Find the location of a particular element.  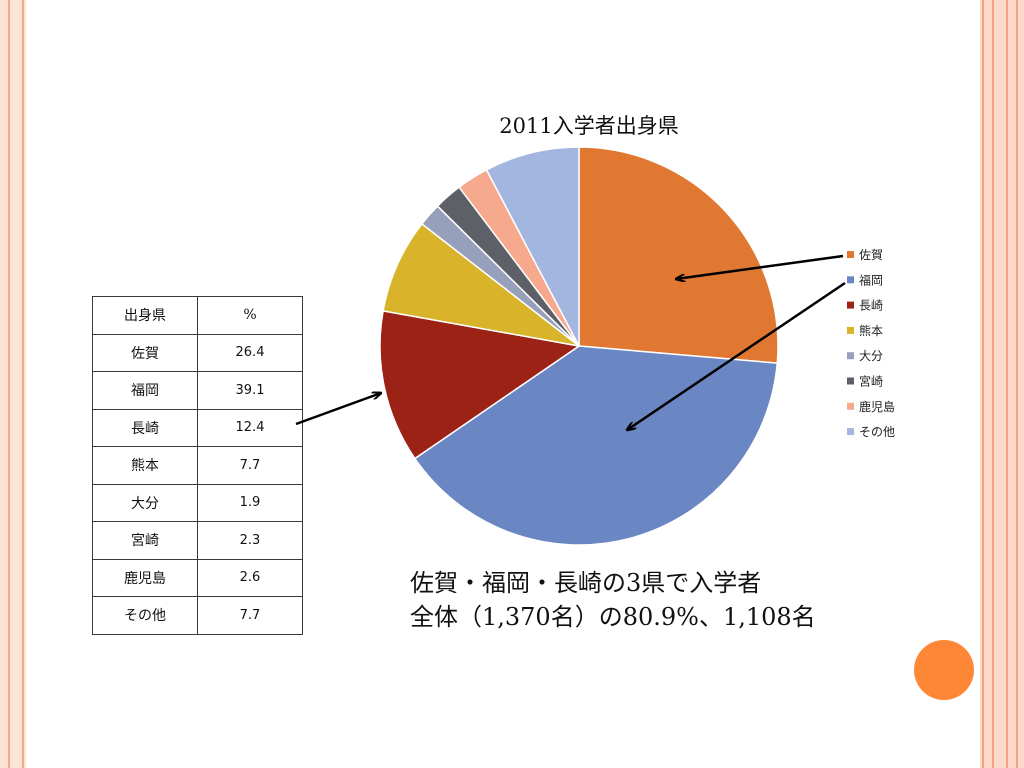

percent-cell: 2.6 is located at coordinates (250, 577).